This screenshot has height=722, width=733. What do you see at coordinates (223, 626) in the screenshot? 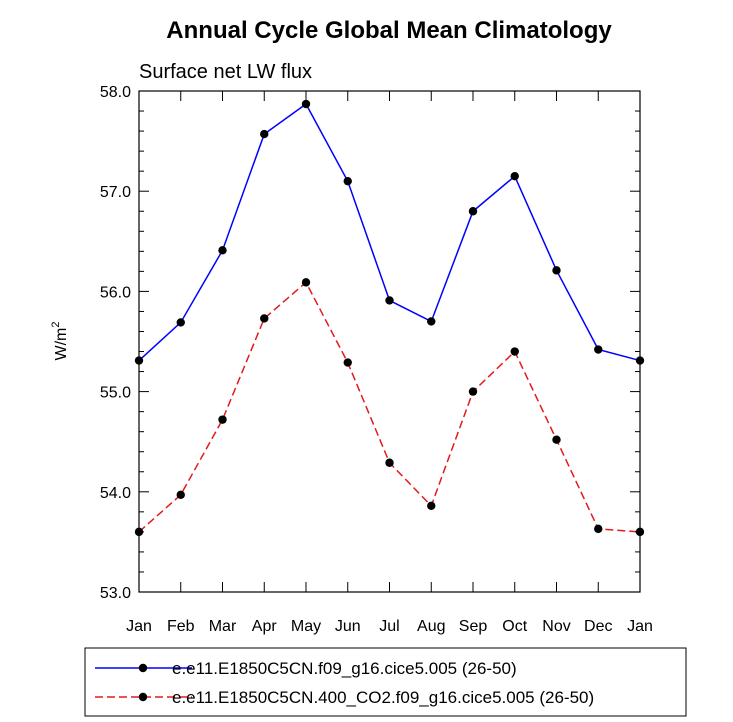
I see `x-tick-label: Mar` at bounding box center [223, 626].